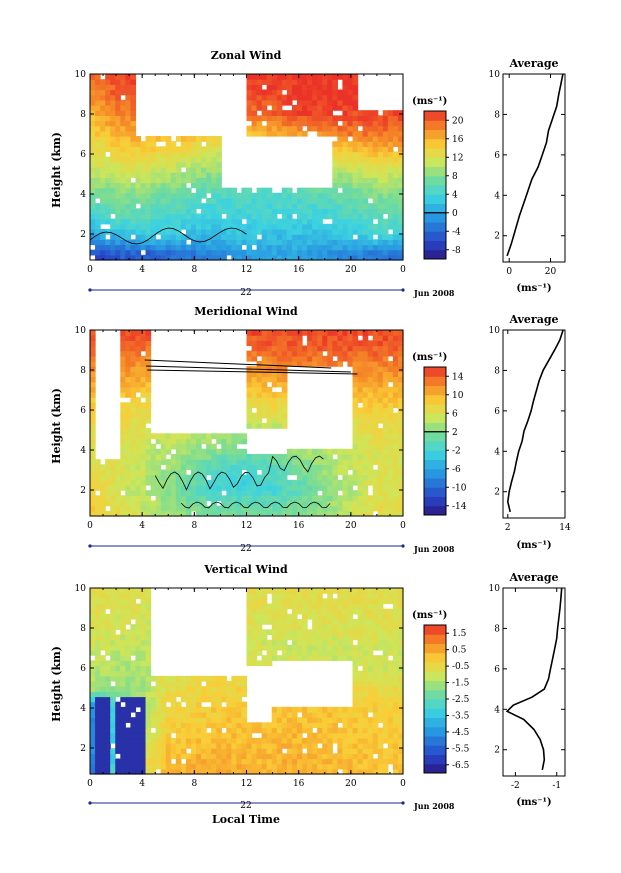 The width and height of the screenshot is (621, 873). What do you see at coordinates (435, 208) in the screenshot?
I see `colorbar-band` at bounding box center [435, 208].